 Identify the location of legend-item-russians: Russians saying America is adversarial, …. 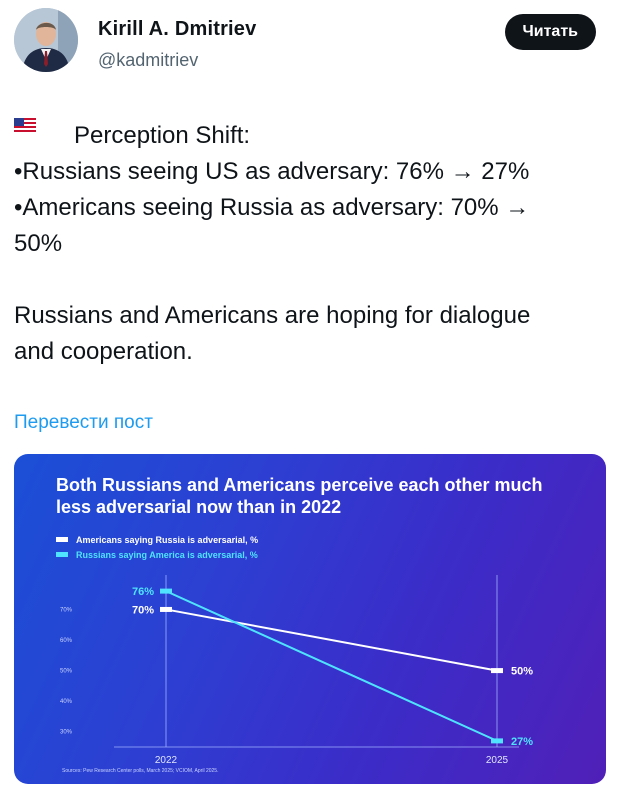
(157, 554).